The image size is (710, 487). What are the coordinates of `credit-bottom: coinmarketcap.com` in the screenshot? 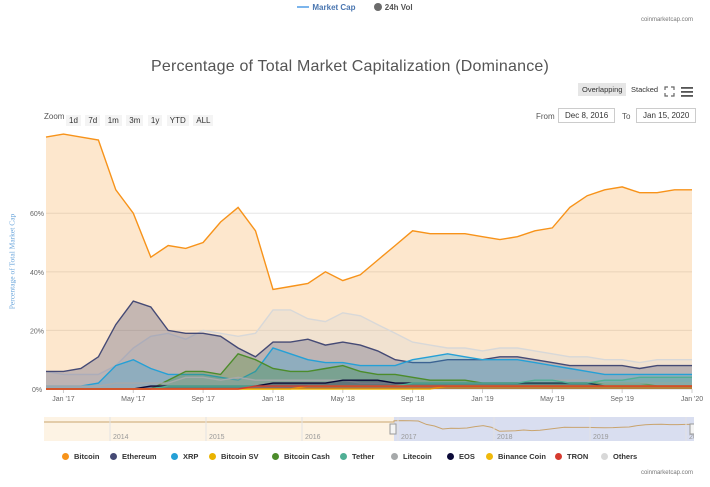 It's located at (666, 473).